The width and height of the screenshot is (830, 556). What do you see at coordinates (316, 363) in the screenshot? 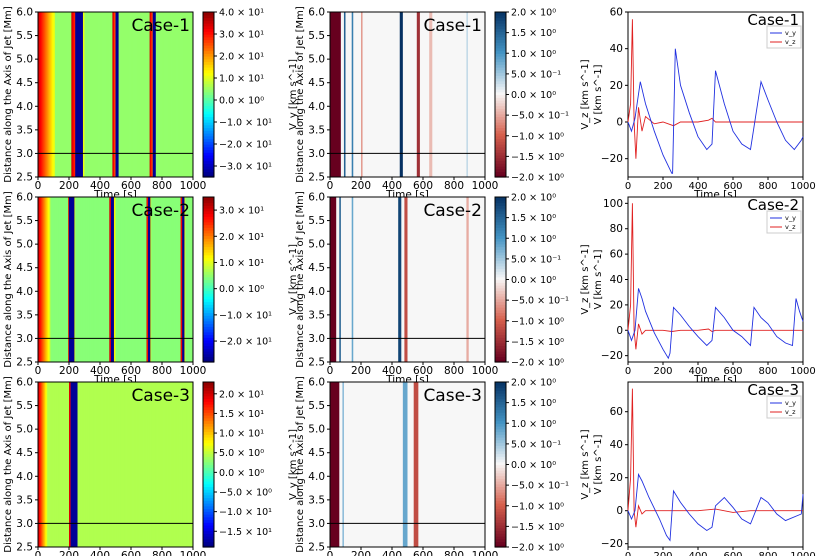
I see `y-tick-label: 2.5` at bounding box center [316, 363].